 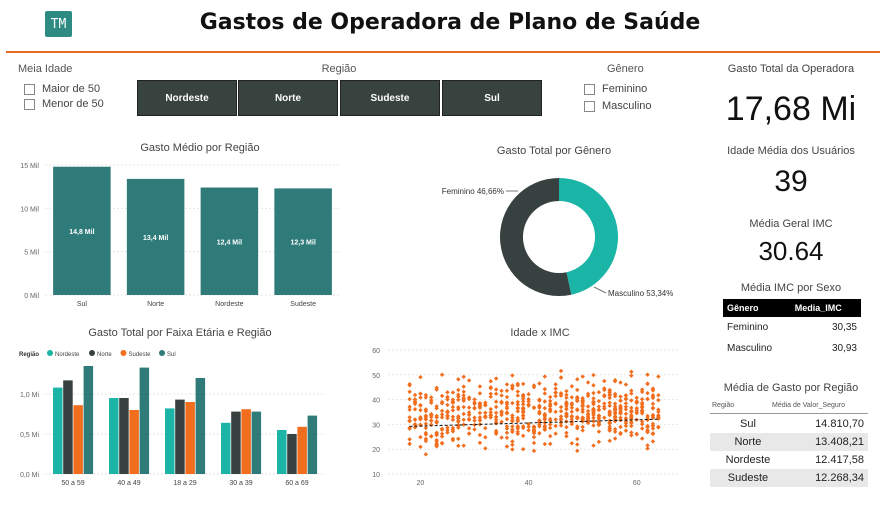 I want to click on x-tick-label: 30 a 39, so click(x=240, y=483).